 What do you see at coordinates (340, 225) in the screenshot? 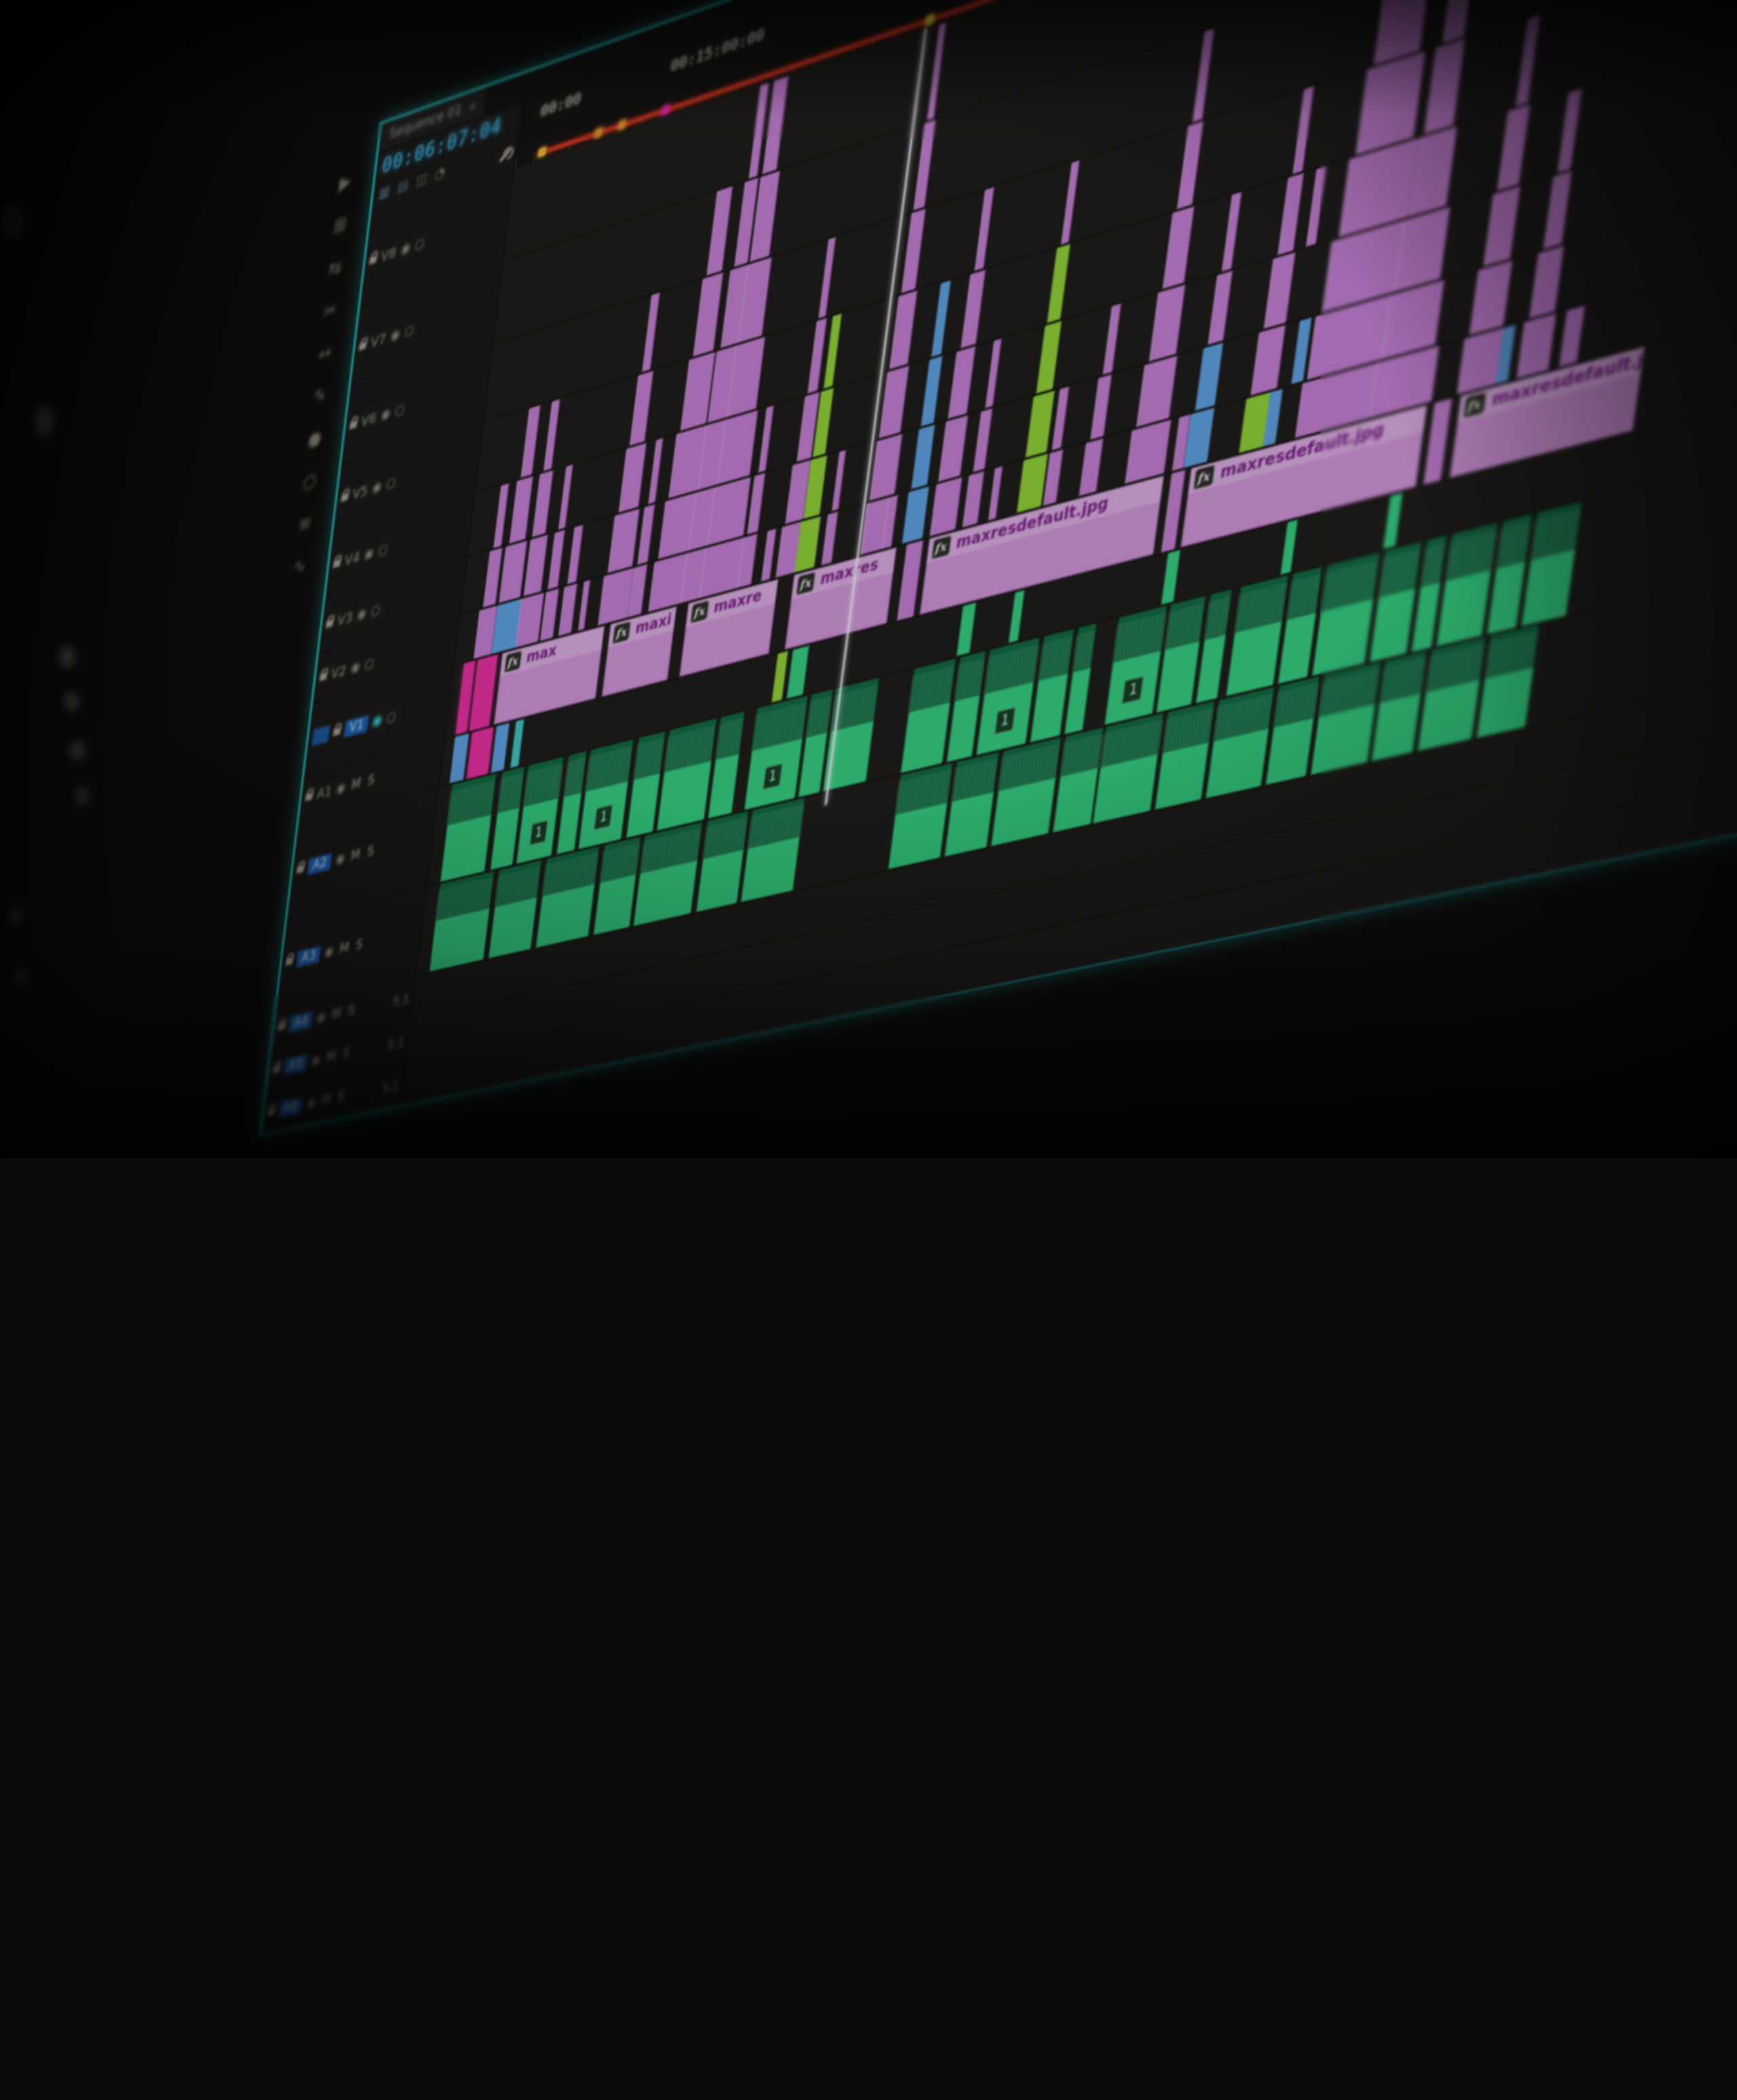
I see `track-select-tool-icon: ⊞` at bounding box center [340, 225].